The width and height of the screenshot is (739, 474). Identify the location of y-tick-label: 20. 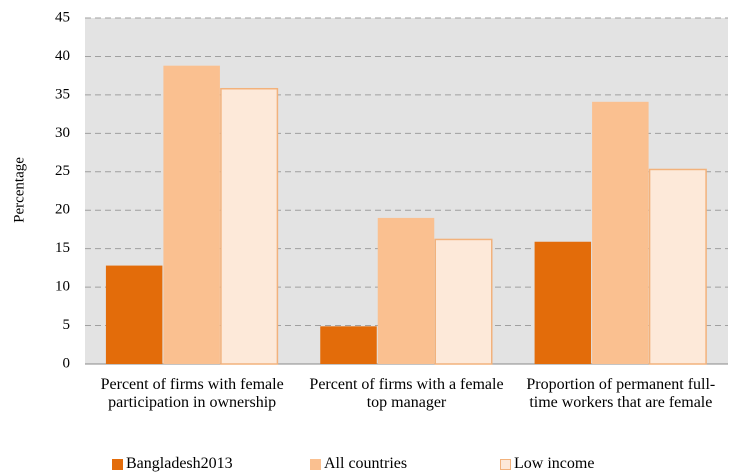
(62, 210).